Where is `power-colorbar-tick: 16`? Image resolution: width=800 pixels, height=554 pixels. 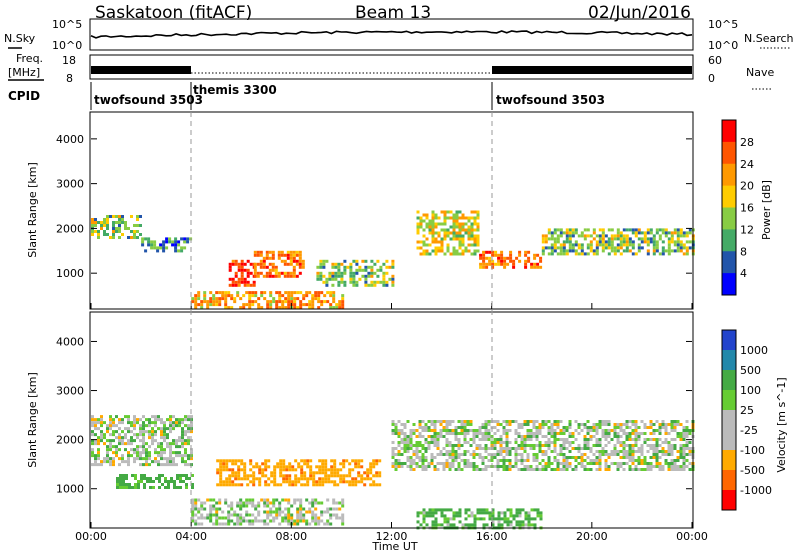 power-colorbar-tick: 16 is located at coordinates (747, 208).